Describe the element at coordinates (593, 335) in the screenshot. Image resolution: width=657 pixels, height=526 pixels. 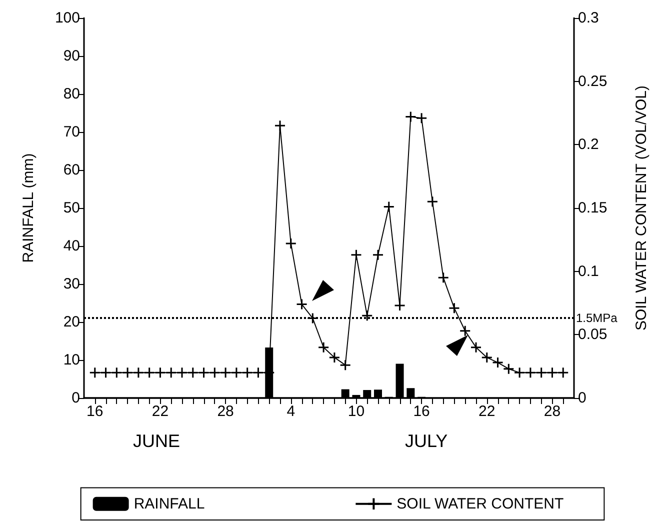
I see `y2-tick-label: 0.05` at that location.